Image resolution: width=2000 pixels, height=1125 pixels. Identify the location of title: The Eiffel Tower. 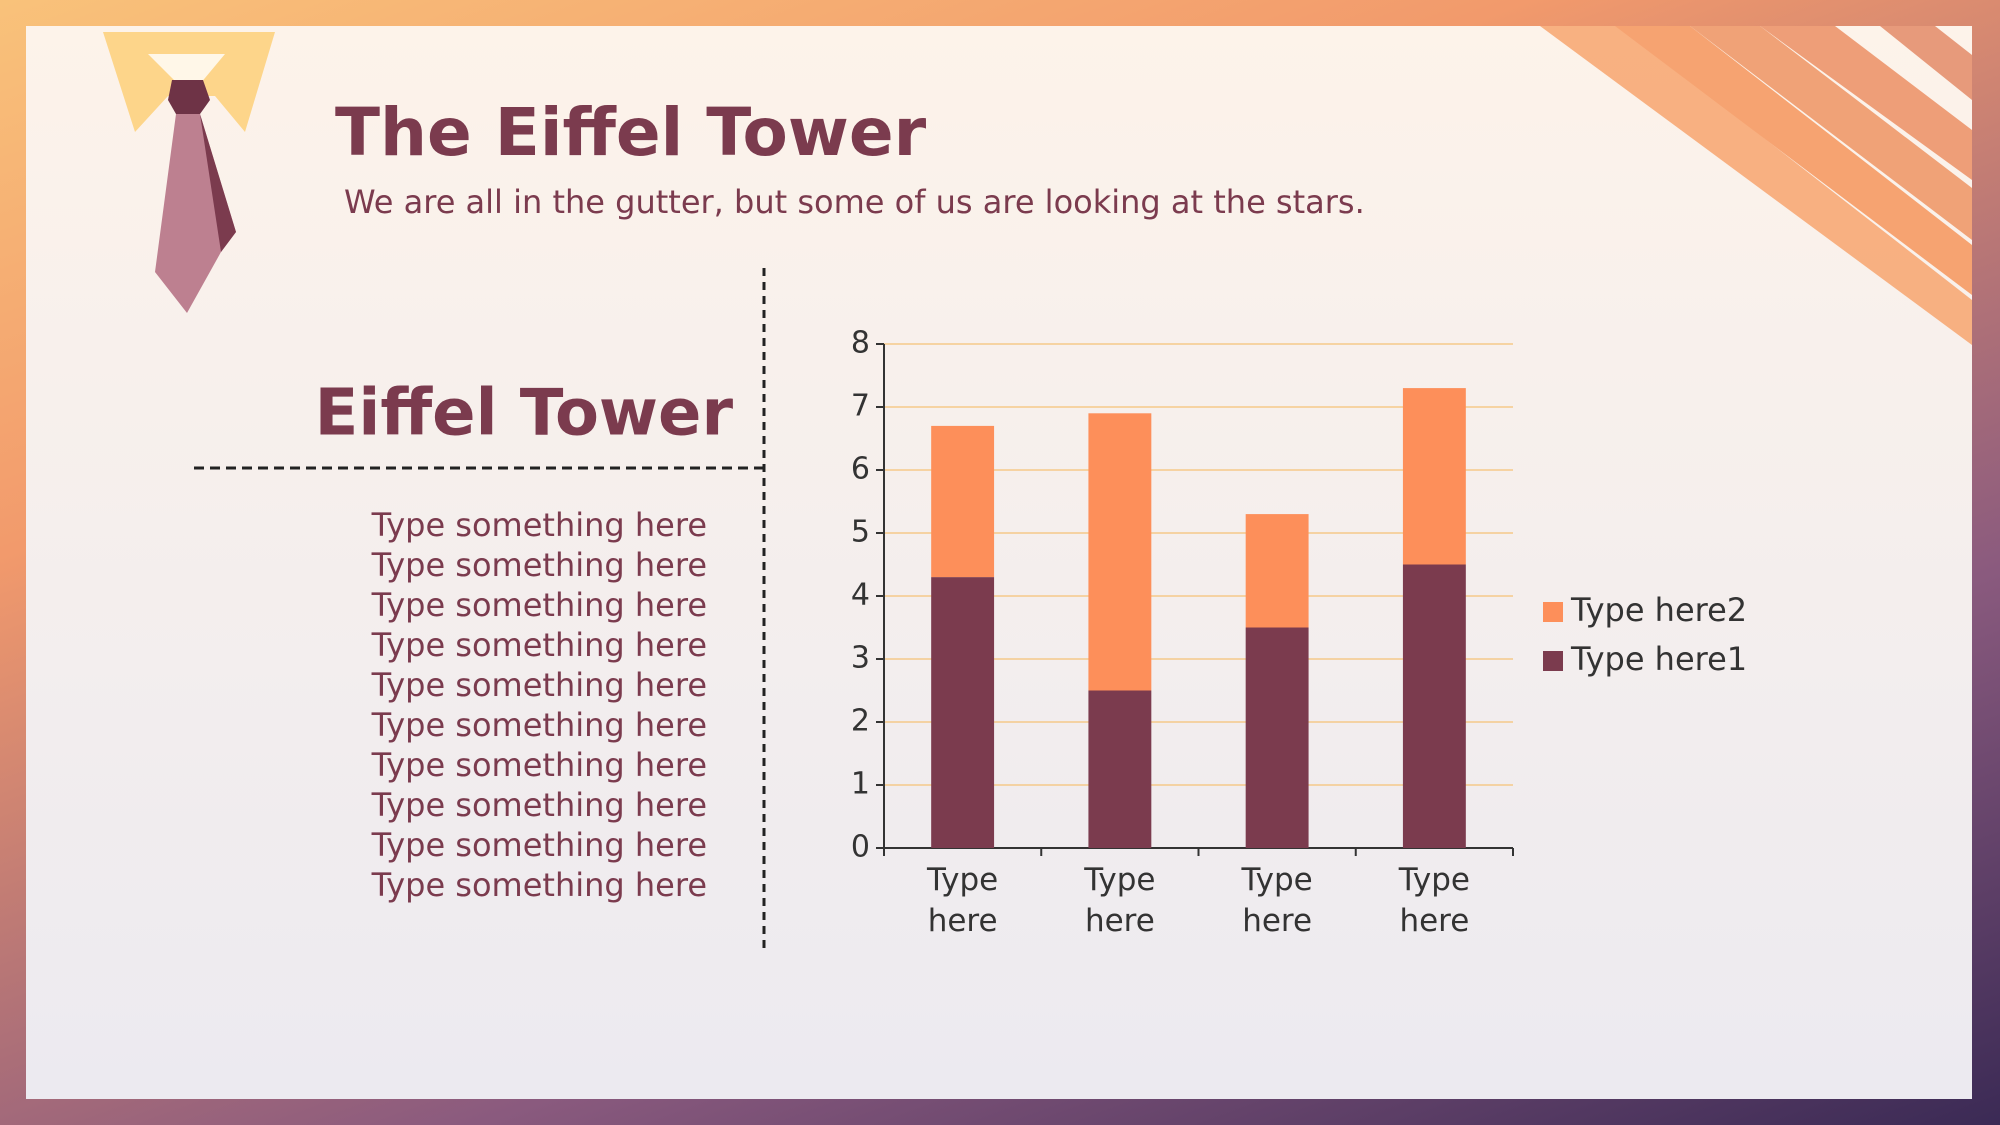
(631, 132).